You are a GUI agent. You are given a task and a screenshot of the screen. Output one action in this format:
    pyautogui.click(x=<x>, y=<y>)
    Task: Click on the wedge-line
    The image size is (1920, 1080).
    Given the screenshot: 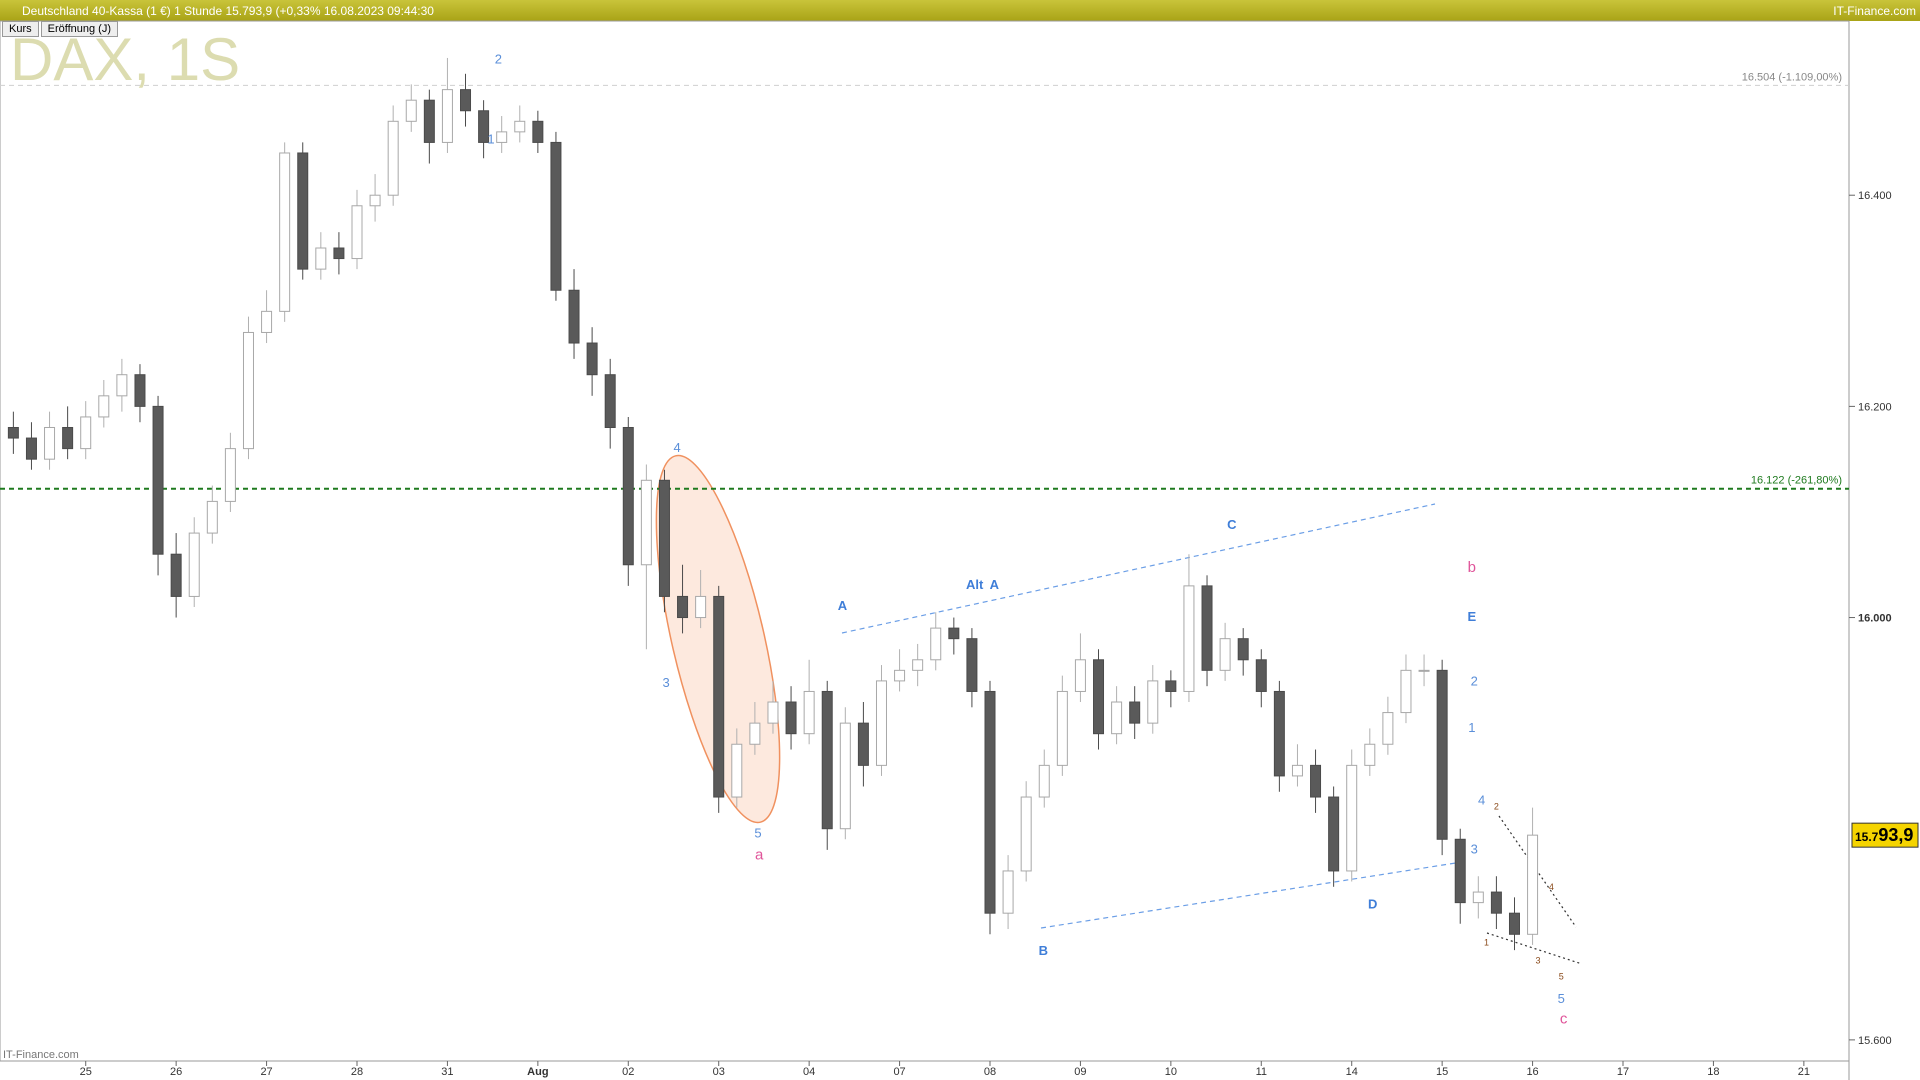 What is the action you would take?
    pyautogui.click(x=1534, y=948)
    